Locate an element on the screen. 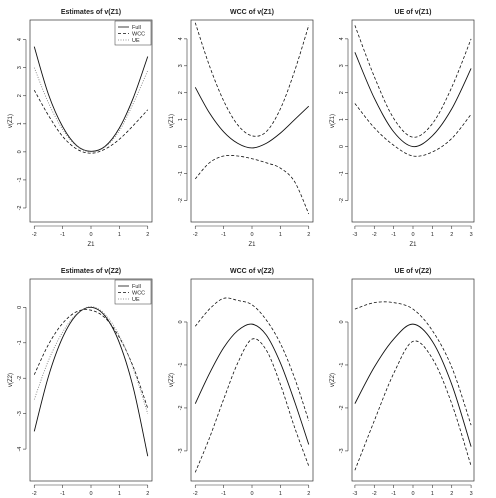 The width and height of the screenshot is (496, 498). chart-panel-2: WCC of v(Z1) -2 -1 0 1 2 -2 -1 0 1 2 3 4 Z1 v(Z1) is located at coordinates (241, 128).